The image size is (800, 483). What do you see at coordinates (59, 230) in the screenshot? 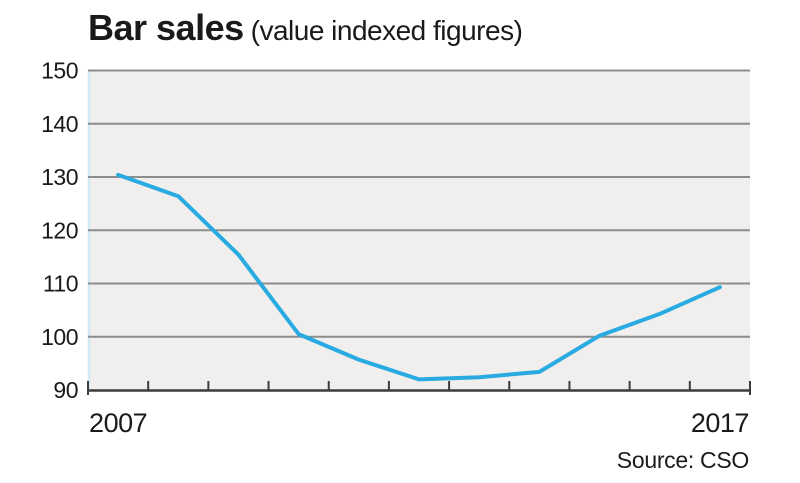
I see `y-tick-label: 120` at bounding box center [59, 230].